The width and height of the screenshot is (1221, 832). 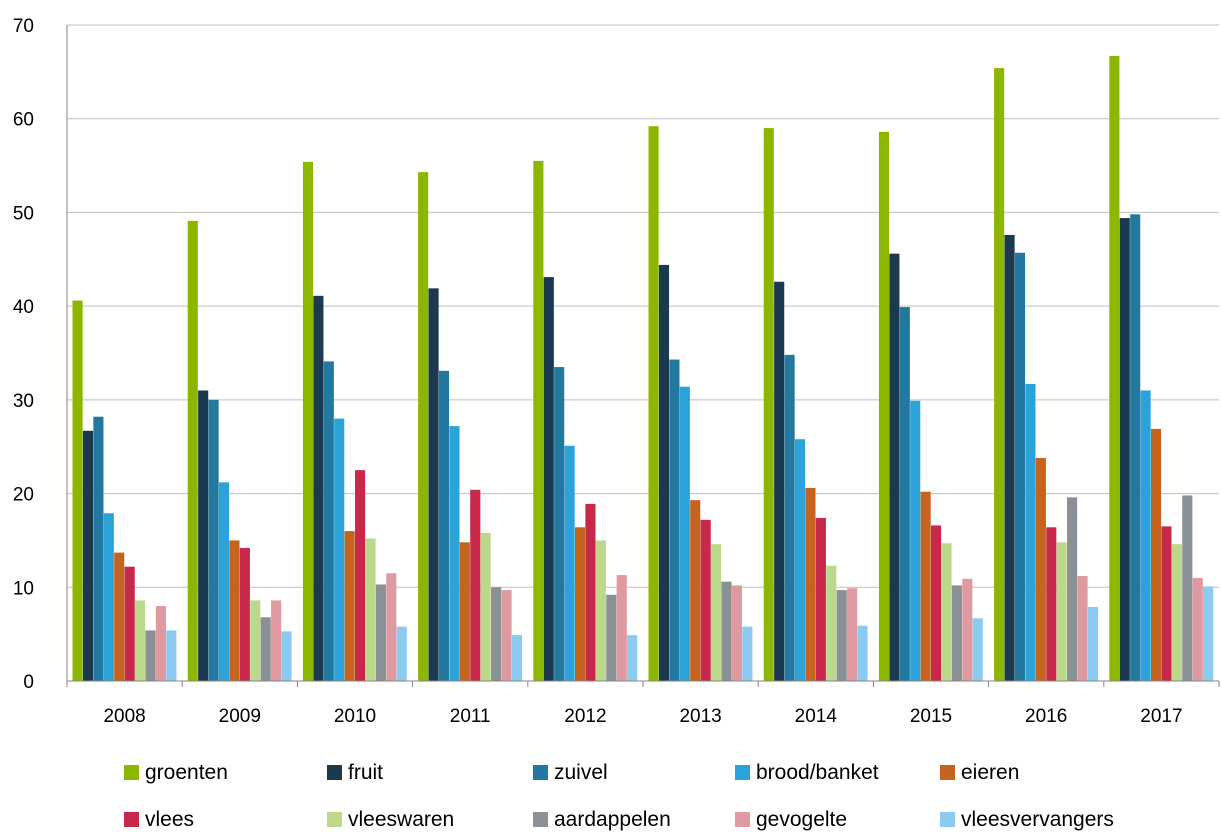 What do you see at coordinates (1156, 554) in the screenshot?
I see `bar-eieren-2017` at bounding box center [1156, 554].